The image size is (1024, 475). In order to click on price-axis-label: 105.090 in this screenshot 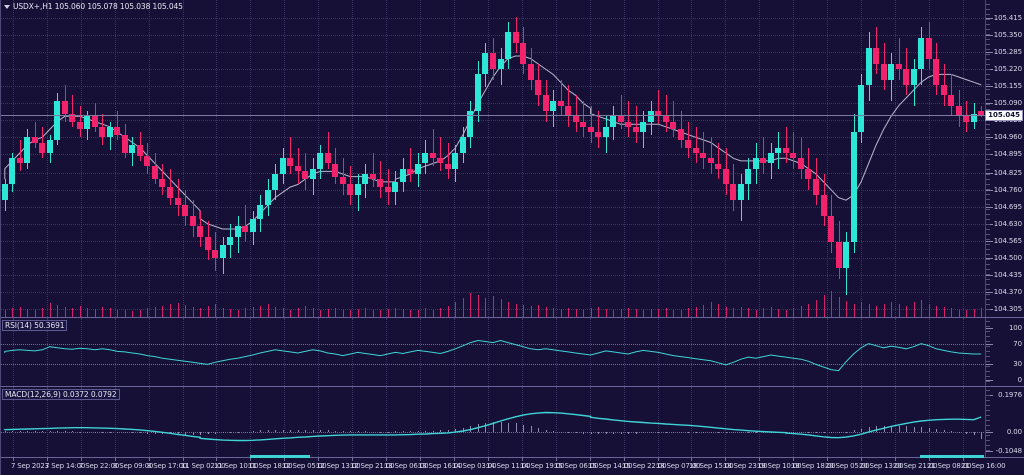, I will do `click(1007, 103)`.